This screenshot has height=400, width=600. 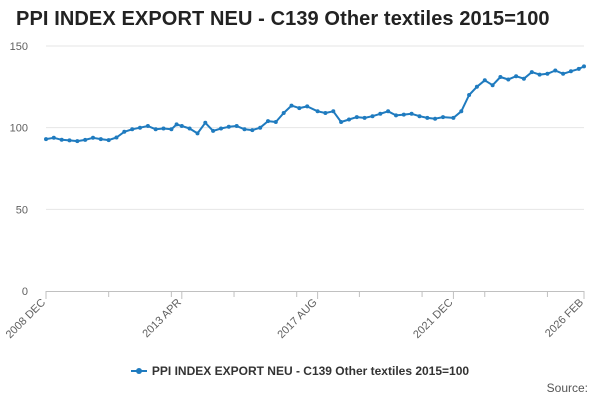 What do you see at coordinates (564, 318) in the screenshot?
I see `x-tick-label: 2026 FEB` at bounding box center [564, 318].